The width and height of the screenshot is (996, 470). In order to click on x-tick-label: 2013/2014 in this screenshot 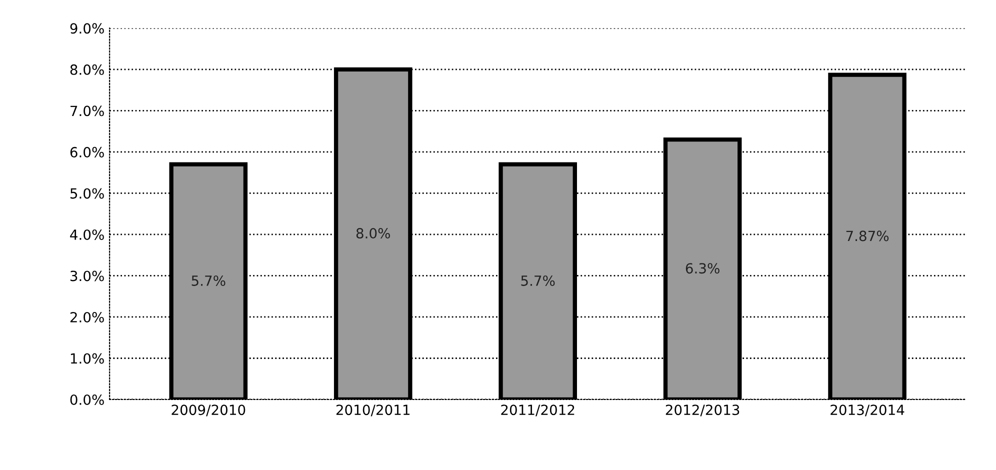, I will do `click(867, 410)`.